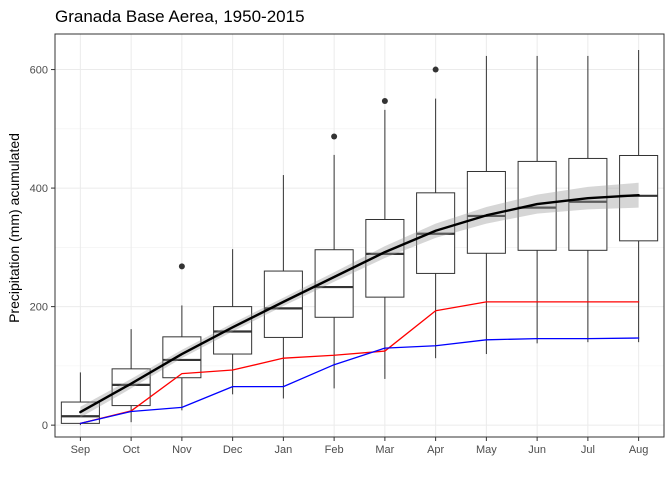  Describe the element at coordinates (384, 450) in the screenshot. I see `x-tick-label: Mar` at that location.